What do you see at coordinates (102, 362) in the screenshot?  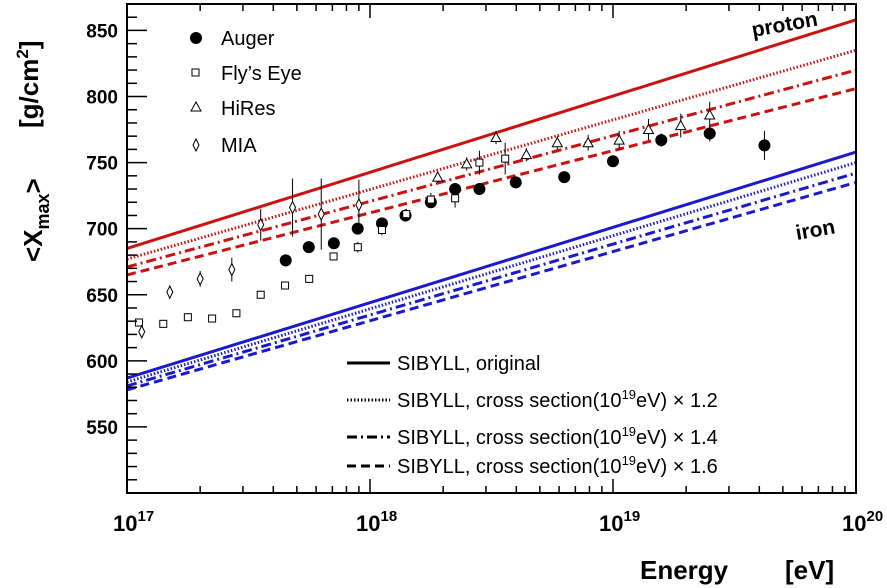 I see `y-tick-label: 600` at bounding box center [102, 362].